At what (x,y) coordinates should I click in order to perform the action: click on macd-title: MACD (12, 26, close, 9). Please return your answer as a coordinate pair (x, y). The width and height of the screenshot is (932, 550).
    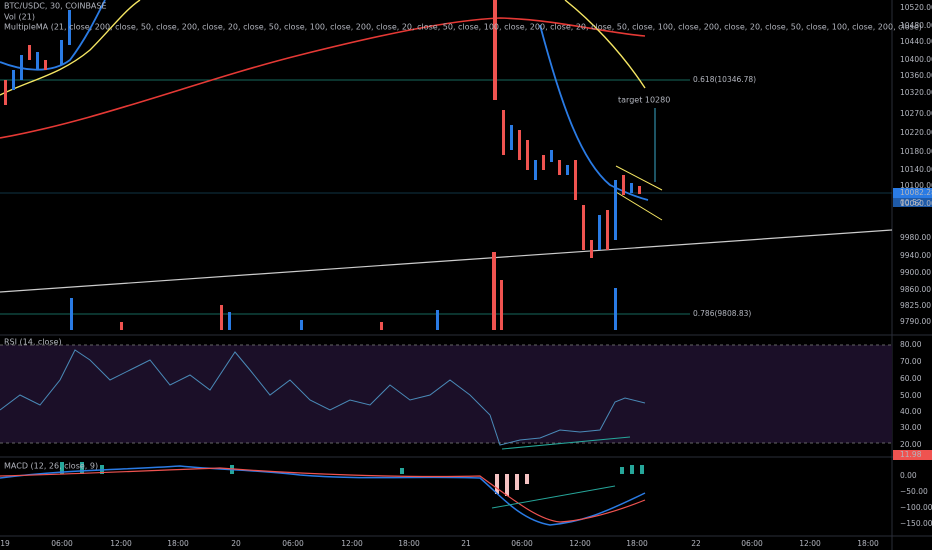
    Looking at the image, I should click on (51, 466).